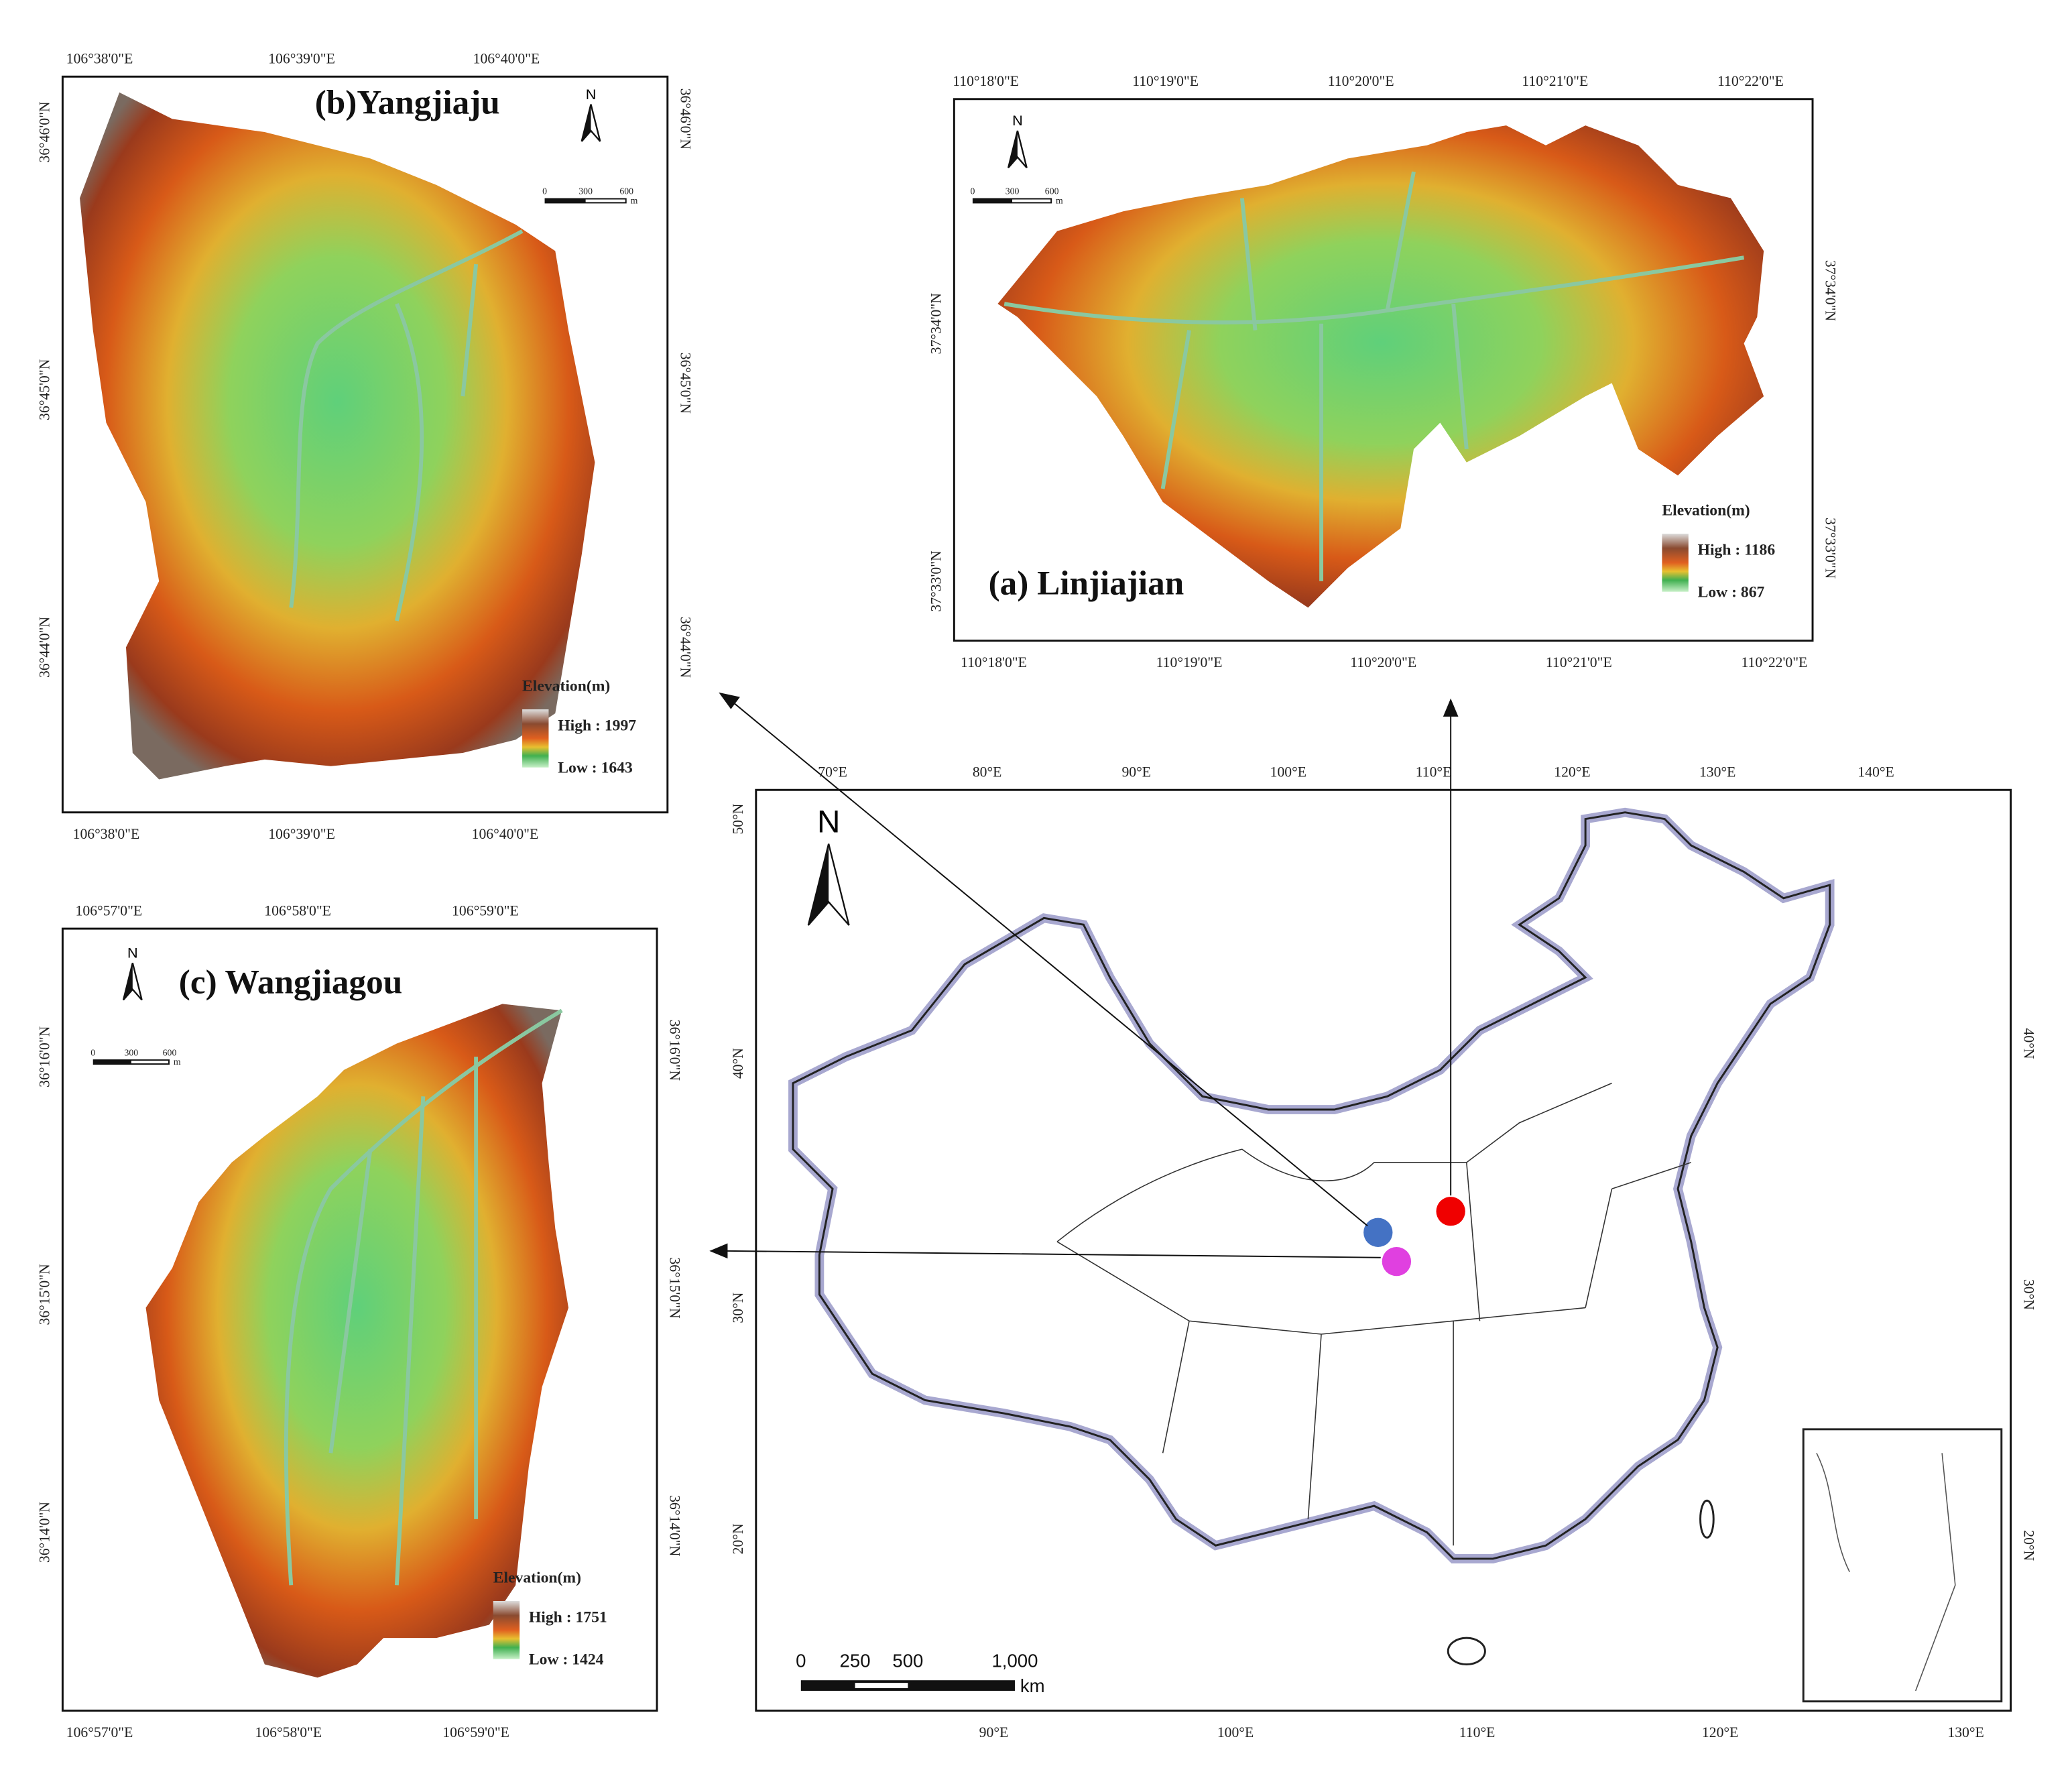  Describe the element at coordinates (1288, 772) in the screenshot. I see `top-tick-label: 100°E` at that location.